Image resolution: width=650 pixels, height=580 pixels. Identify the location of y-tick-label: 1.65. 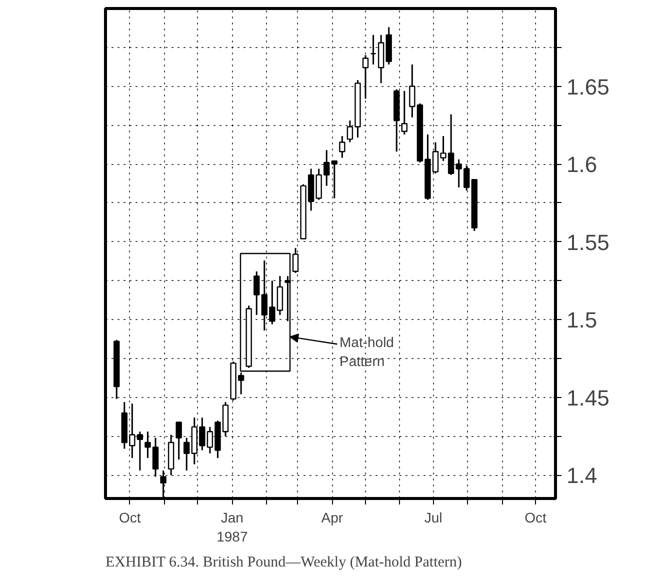
(588, 87).